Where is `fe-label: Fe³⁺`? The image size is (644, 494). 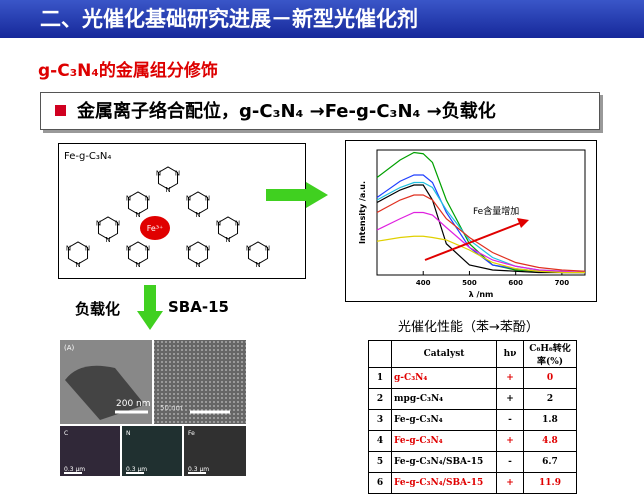
fe-label: Fe³⁺ is located at coordinates (155, 228).